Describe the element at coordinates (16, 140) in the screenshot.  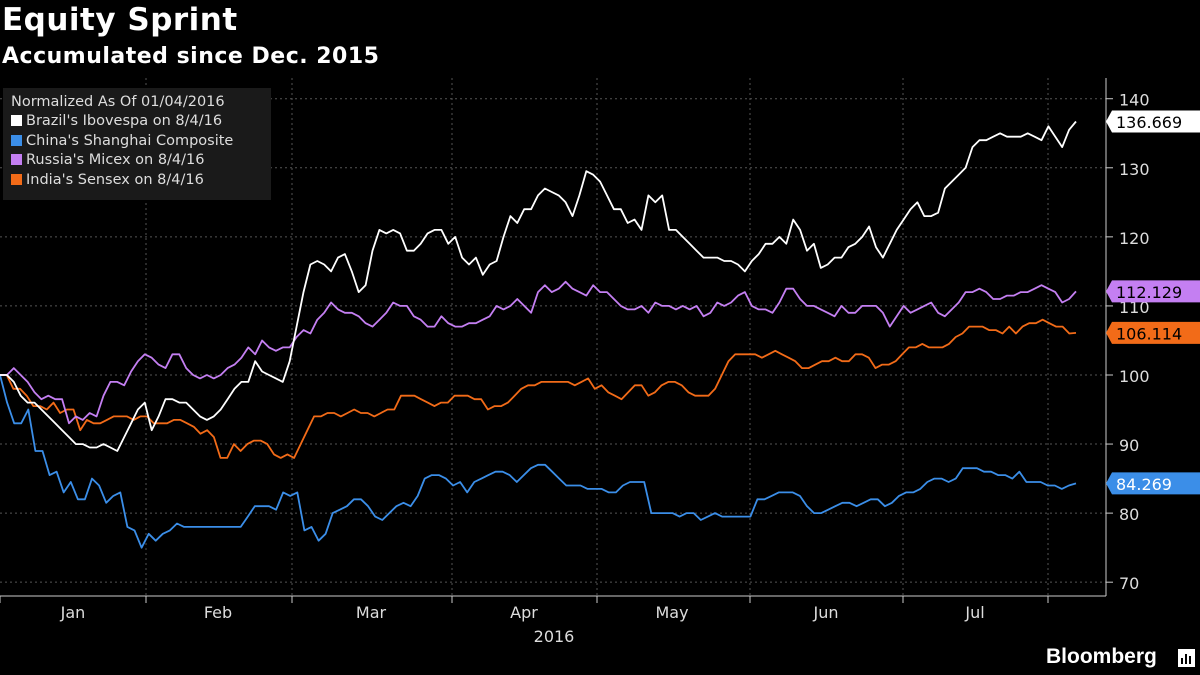
I see `legend-swatch-china` at that location.